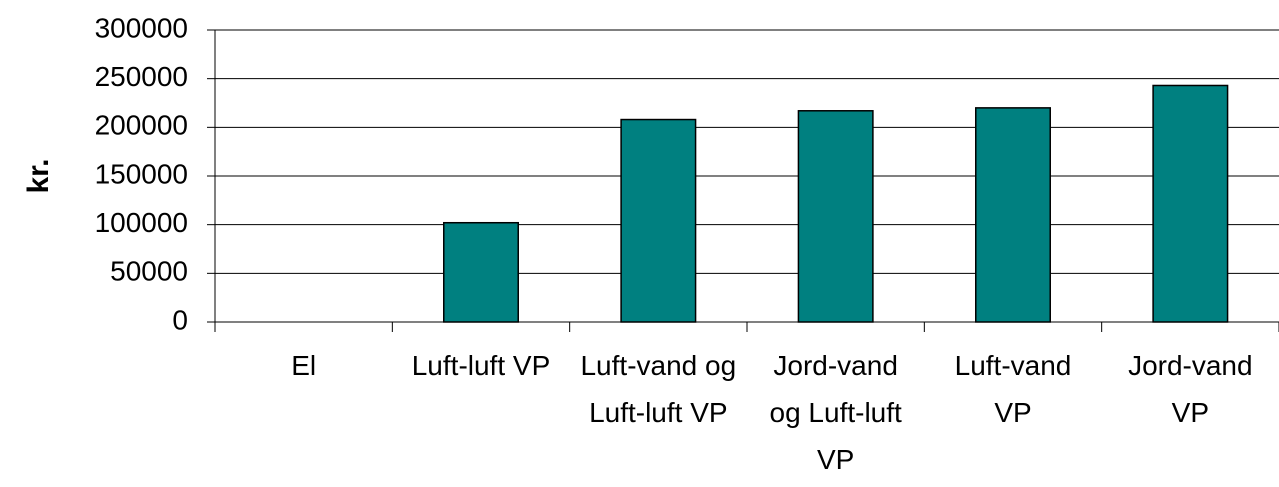 The image size is (1279, 487). I want to click on y-tick-label: 250000, so click(141, 76).